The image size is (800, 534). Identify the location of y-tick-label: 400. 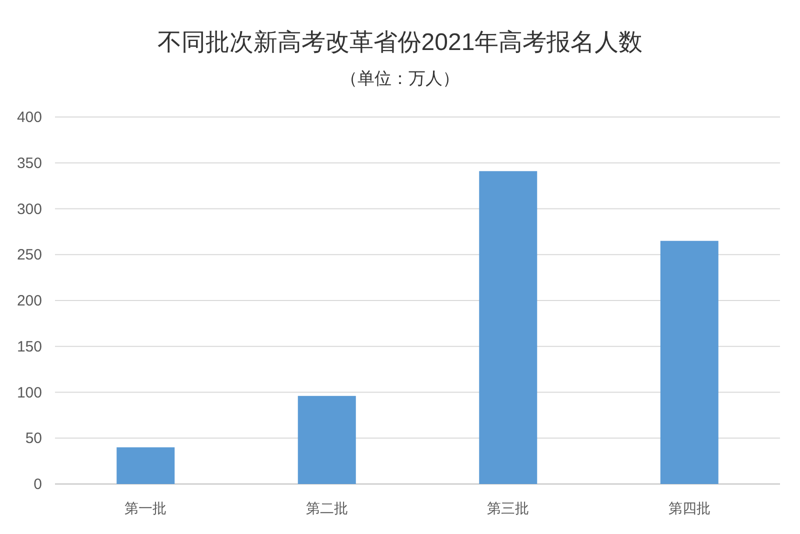
(29, 117).